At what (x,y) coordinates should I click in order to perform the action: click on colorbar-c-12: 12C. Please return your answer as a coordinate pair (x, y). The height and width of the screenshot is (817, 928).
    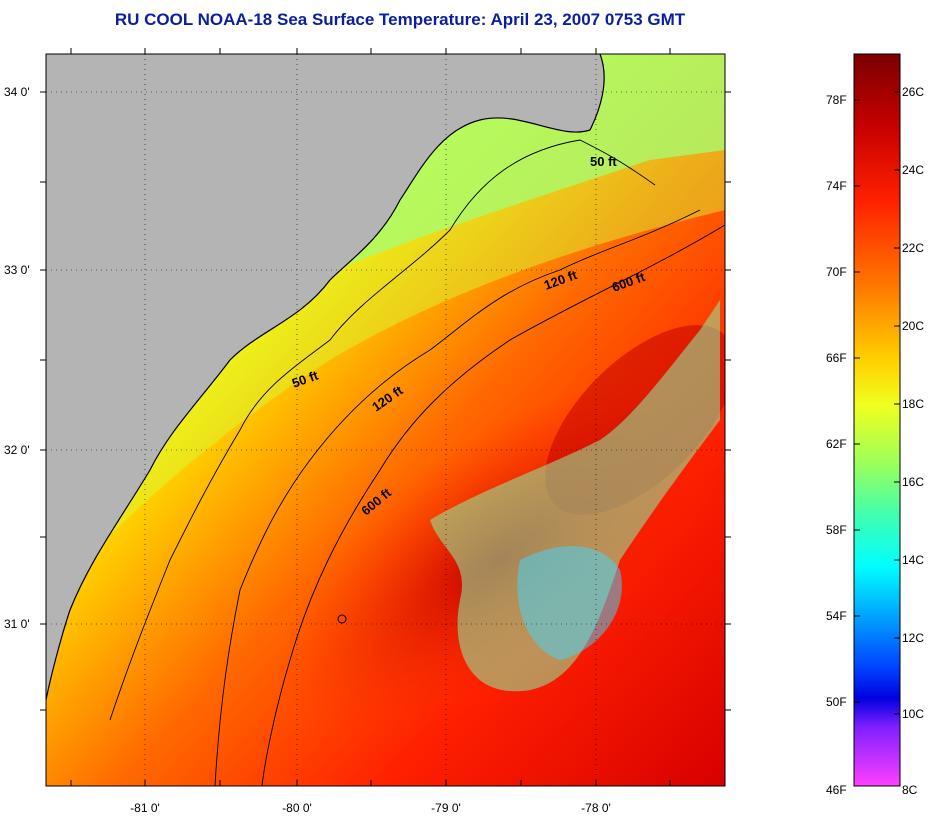
    Looking at the image, I should click on (913, 638).